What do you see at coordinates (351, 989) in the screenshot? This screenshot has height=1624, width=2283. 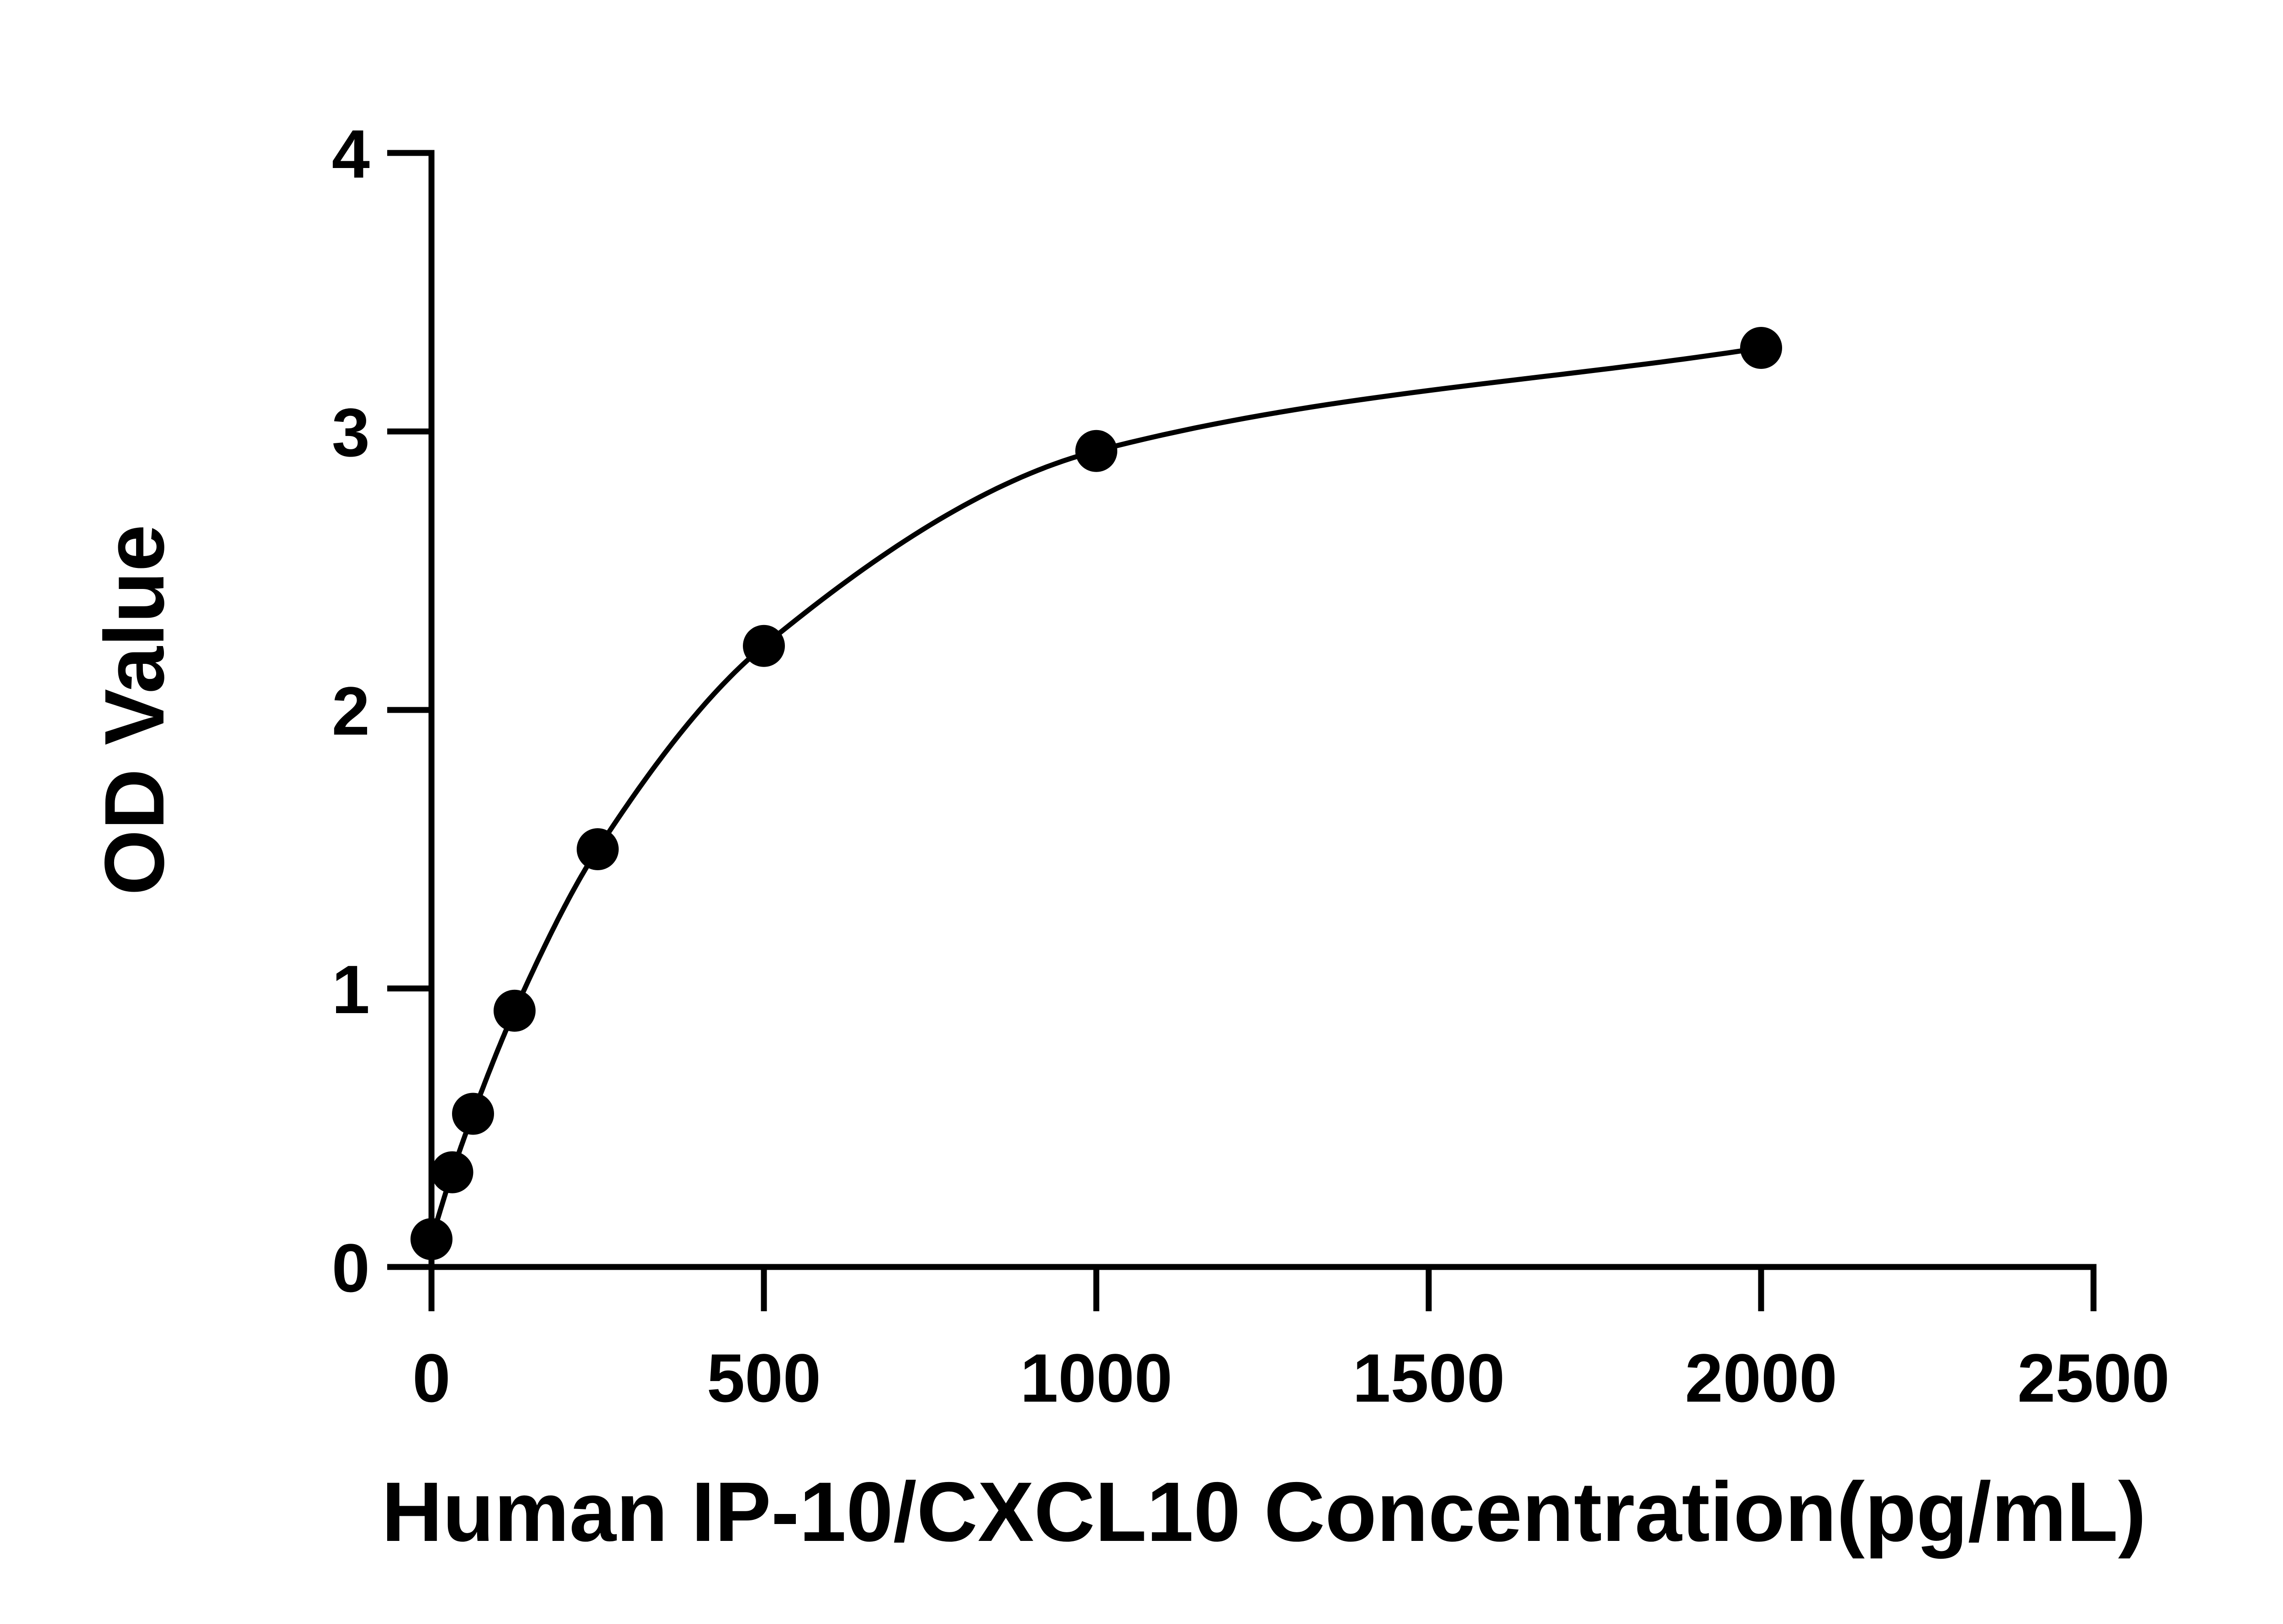 I see `y-tick-label: 1` at bounding box center [351, 989].